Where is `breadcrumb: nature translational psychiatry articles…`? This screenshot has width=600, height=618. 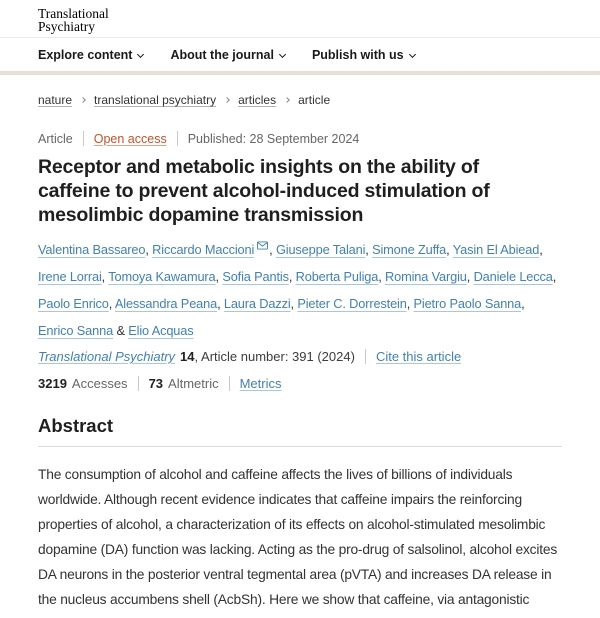
breadcrumb: nature translational psychiatry articles… is located at coordinates (300, 100).